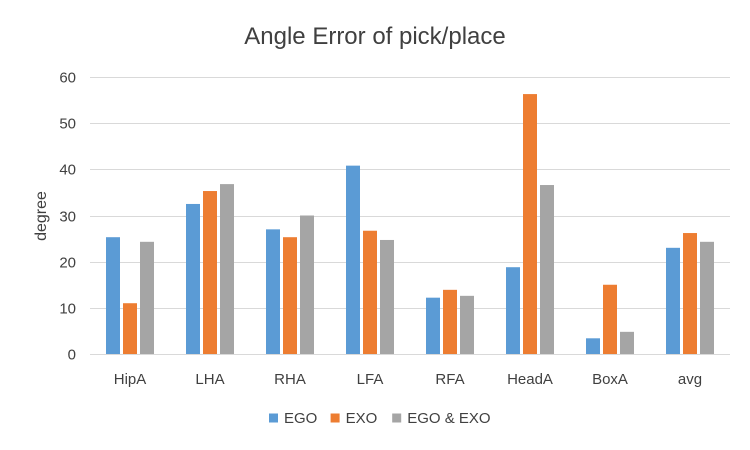  I want to click on x-tick-label: RFA, so click(449, 379).